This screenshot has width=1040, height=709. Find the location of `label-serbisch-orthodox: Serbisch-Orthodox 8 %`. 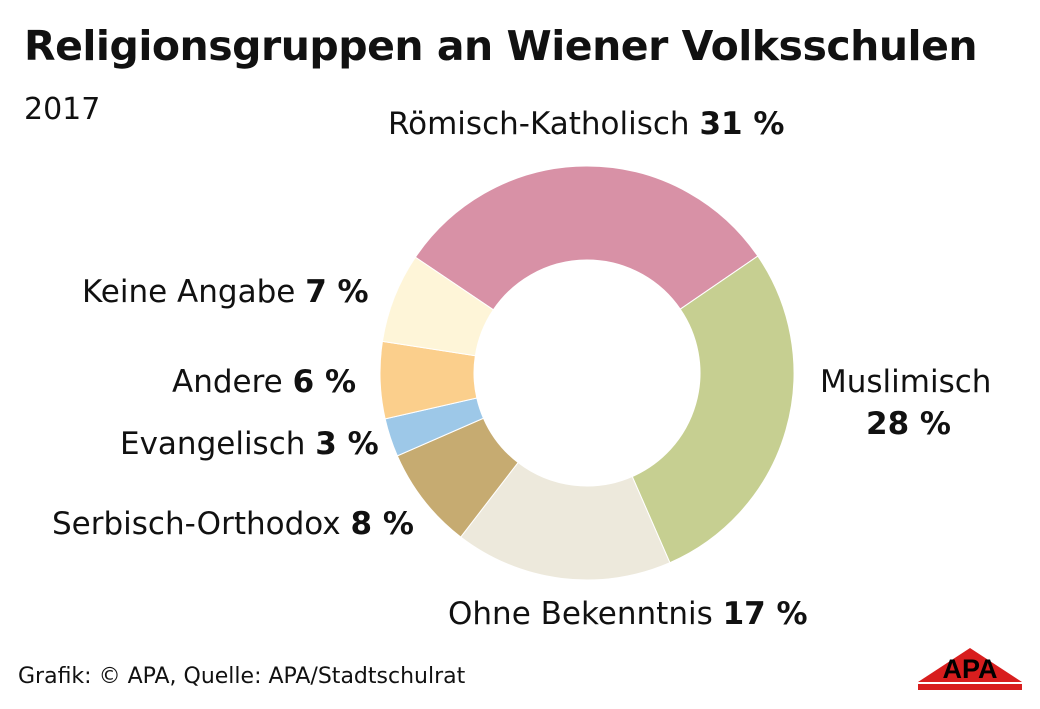

label-serbisch-orthodox: Serbisch-Orthodox 8 % is located at coordinates (233, 524).